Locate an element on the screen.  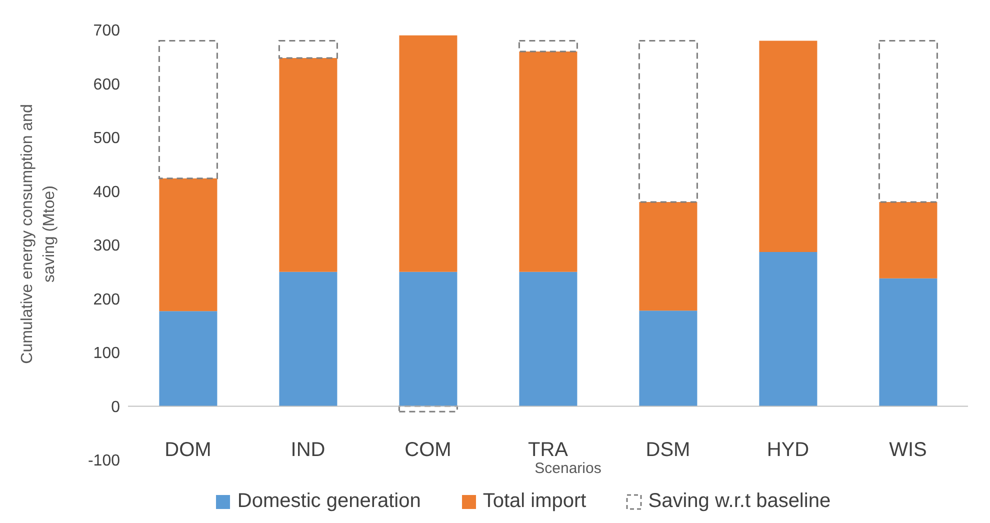
x-tick-label: DSM is located at coordinates (668, 450).